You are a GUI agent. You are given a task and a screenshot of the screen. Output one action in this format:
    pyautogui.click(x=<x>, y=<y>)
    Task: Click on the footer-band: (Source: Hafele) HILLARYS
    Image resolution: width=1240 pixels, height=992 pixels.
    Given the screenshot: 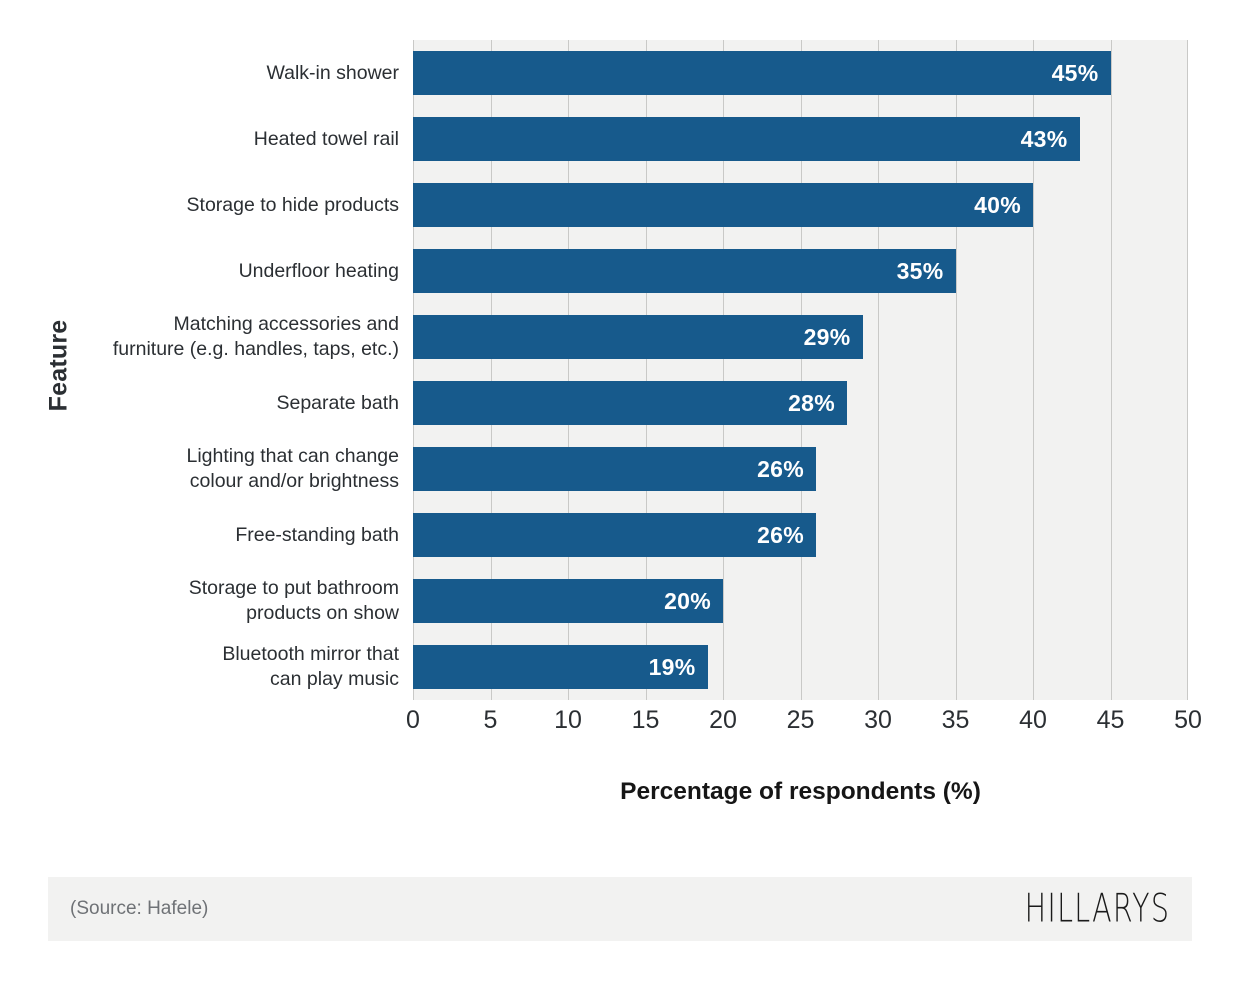 What is the action you would take?
    pyautogui.click(x=620, y=909)
    